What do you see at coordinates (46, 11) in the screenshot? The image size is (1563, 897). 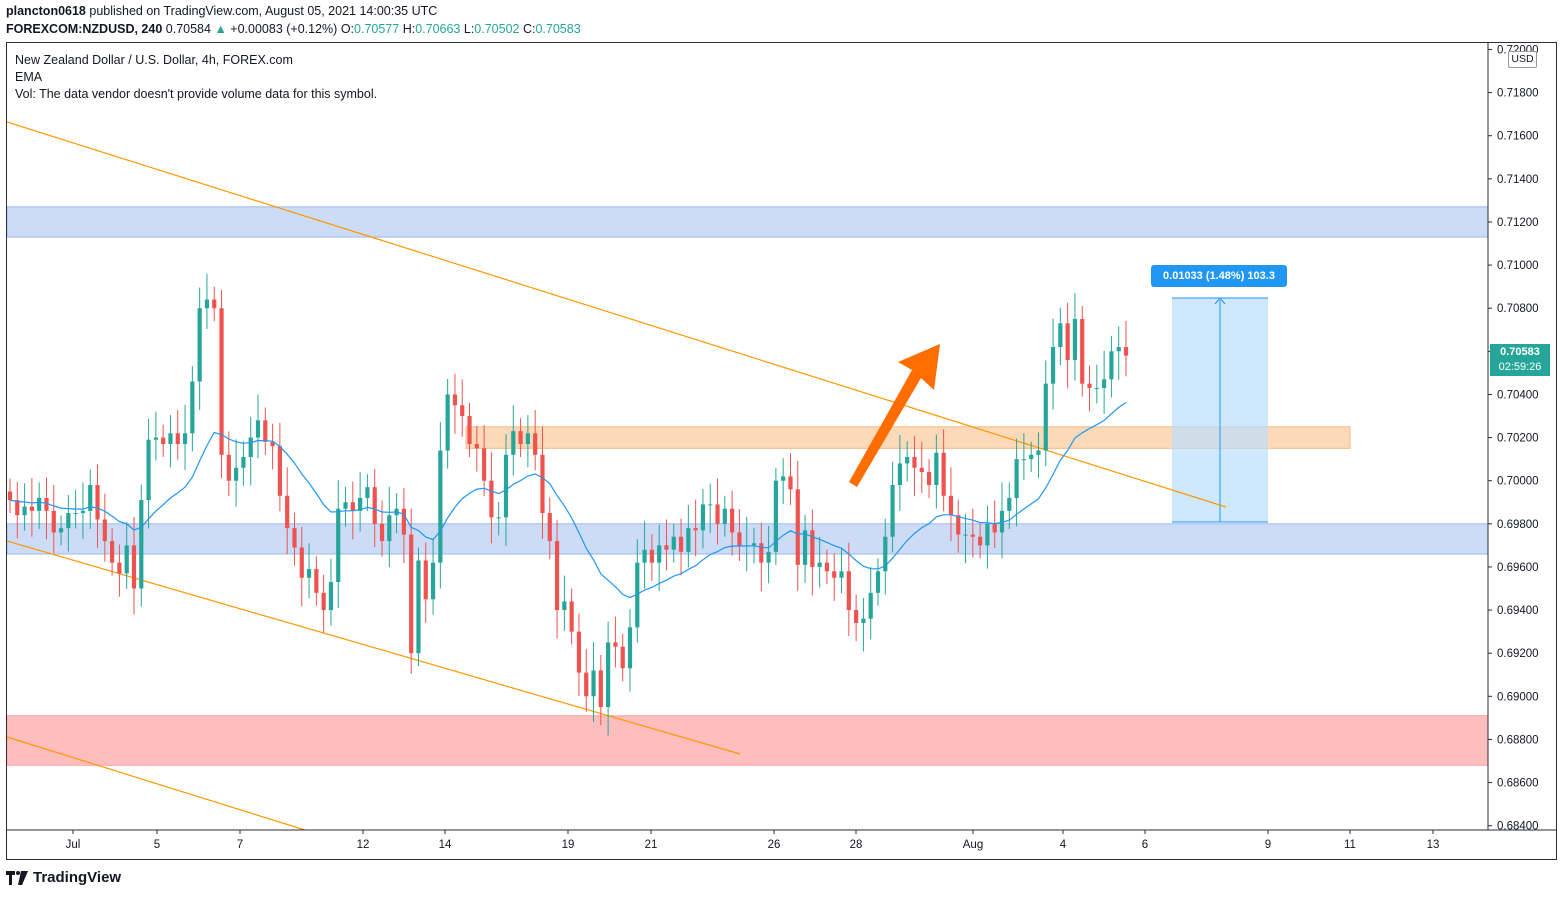 I see `author-name: plancton0618` at bounding box center [46, 11].